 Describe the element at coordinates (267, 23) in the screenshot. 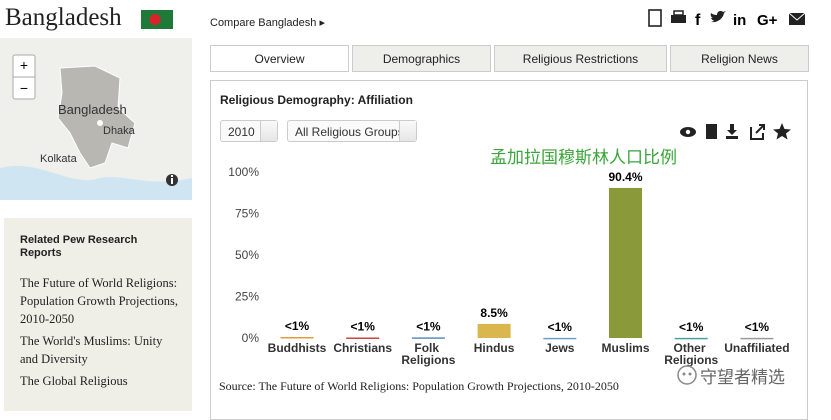

I see `compare-link: Compare Bangladesh ▸` at that location.